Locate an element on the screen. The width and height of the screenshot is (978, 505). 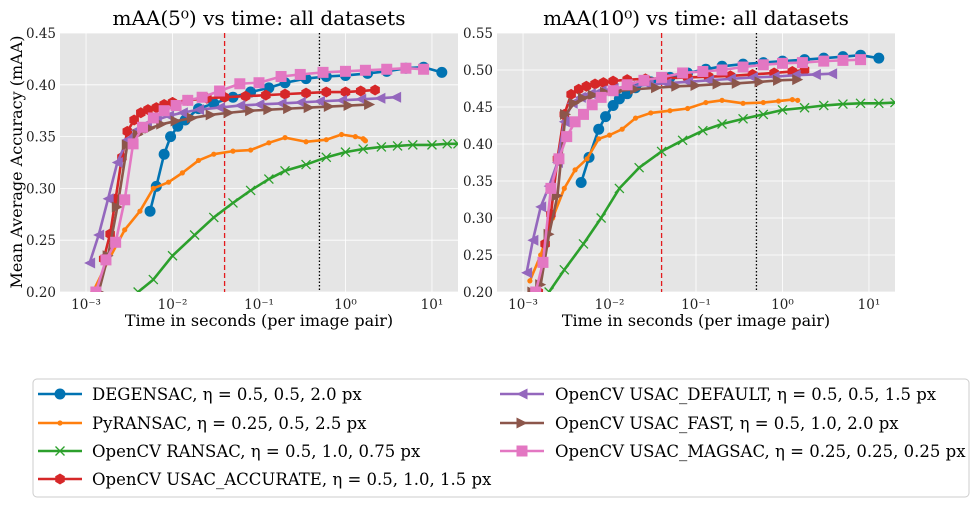
legend-label: PyRANSAC, η = 0.25, 0.5, 2.5 px is located at coordinates (229, 423).